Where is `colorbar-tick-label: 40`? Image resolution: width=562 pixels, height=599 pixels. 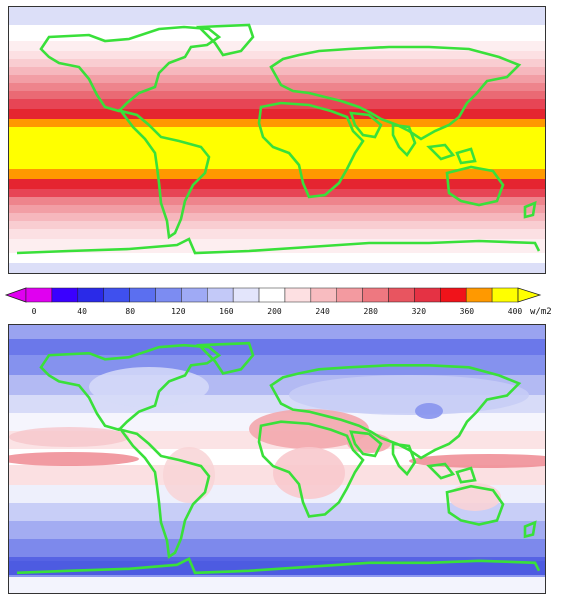 colorbar-tick-label: 40 is located at coordinates (82, 311).